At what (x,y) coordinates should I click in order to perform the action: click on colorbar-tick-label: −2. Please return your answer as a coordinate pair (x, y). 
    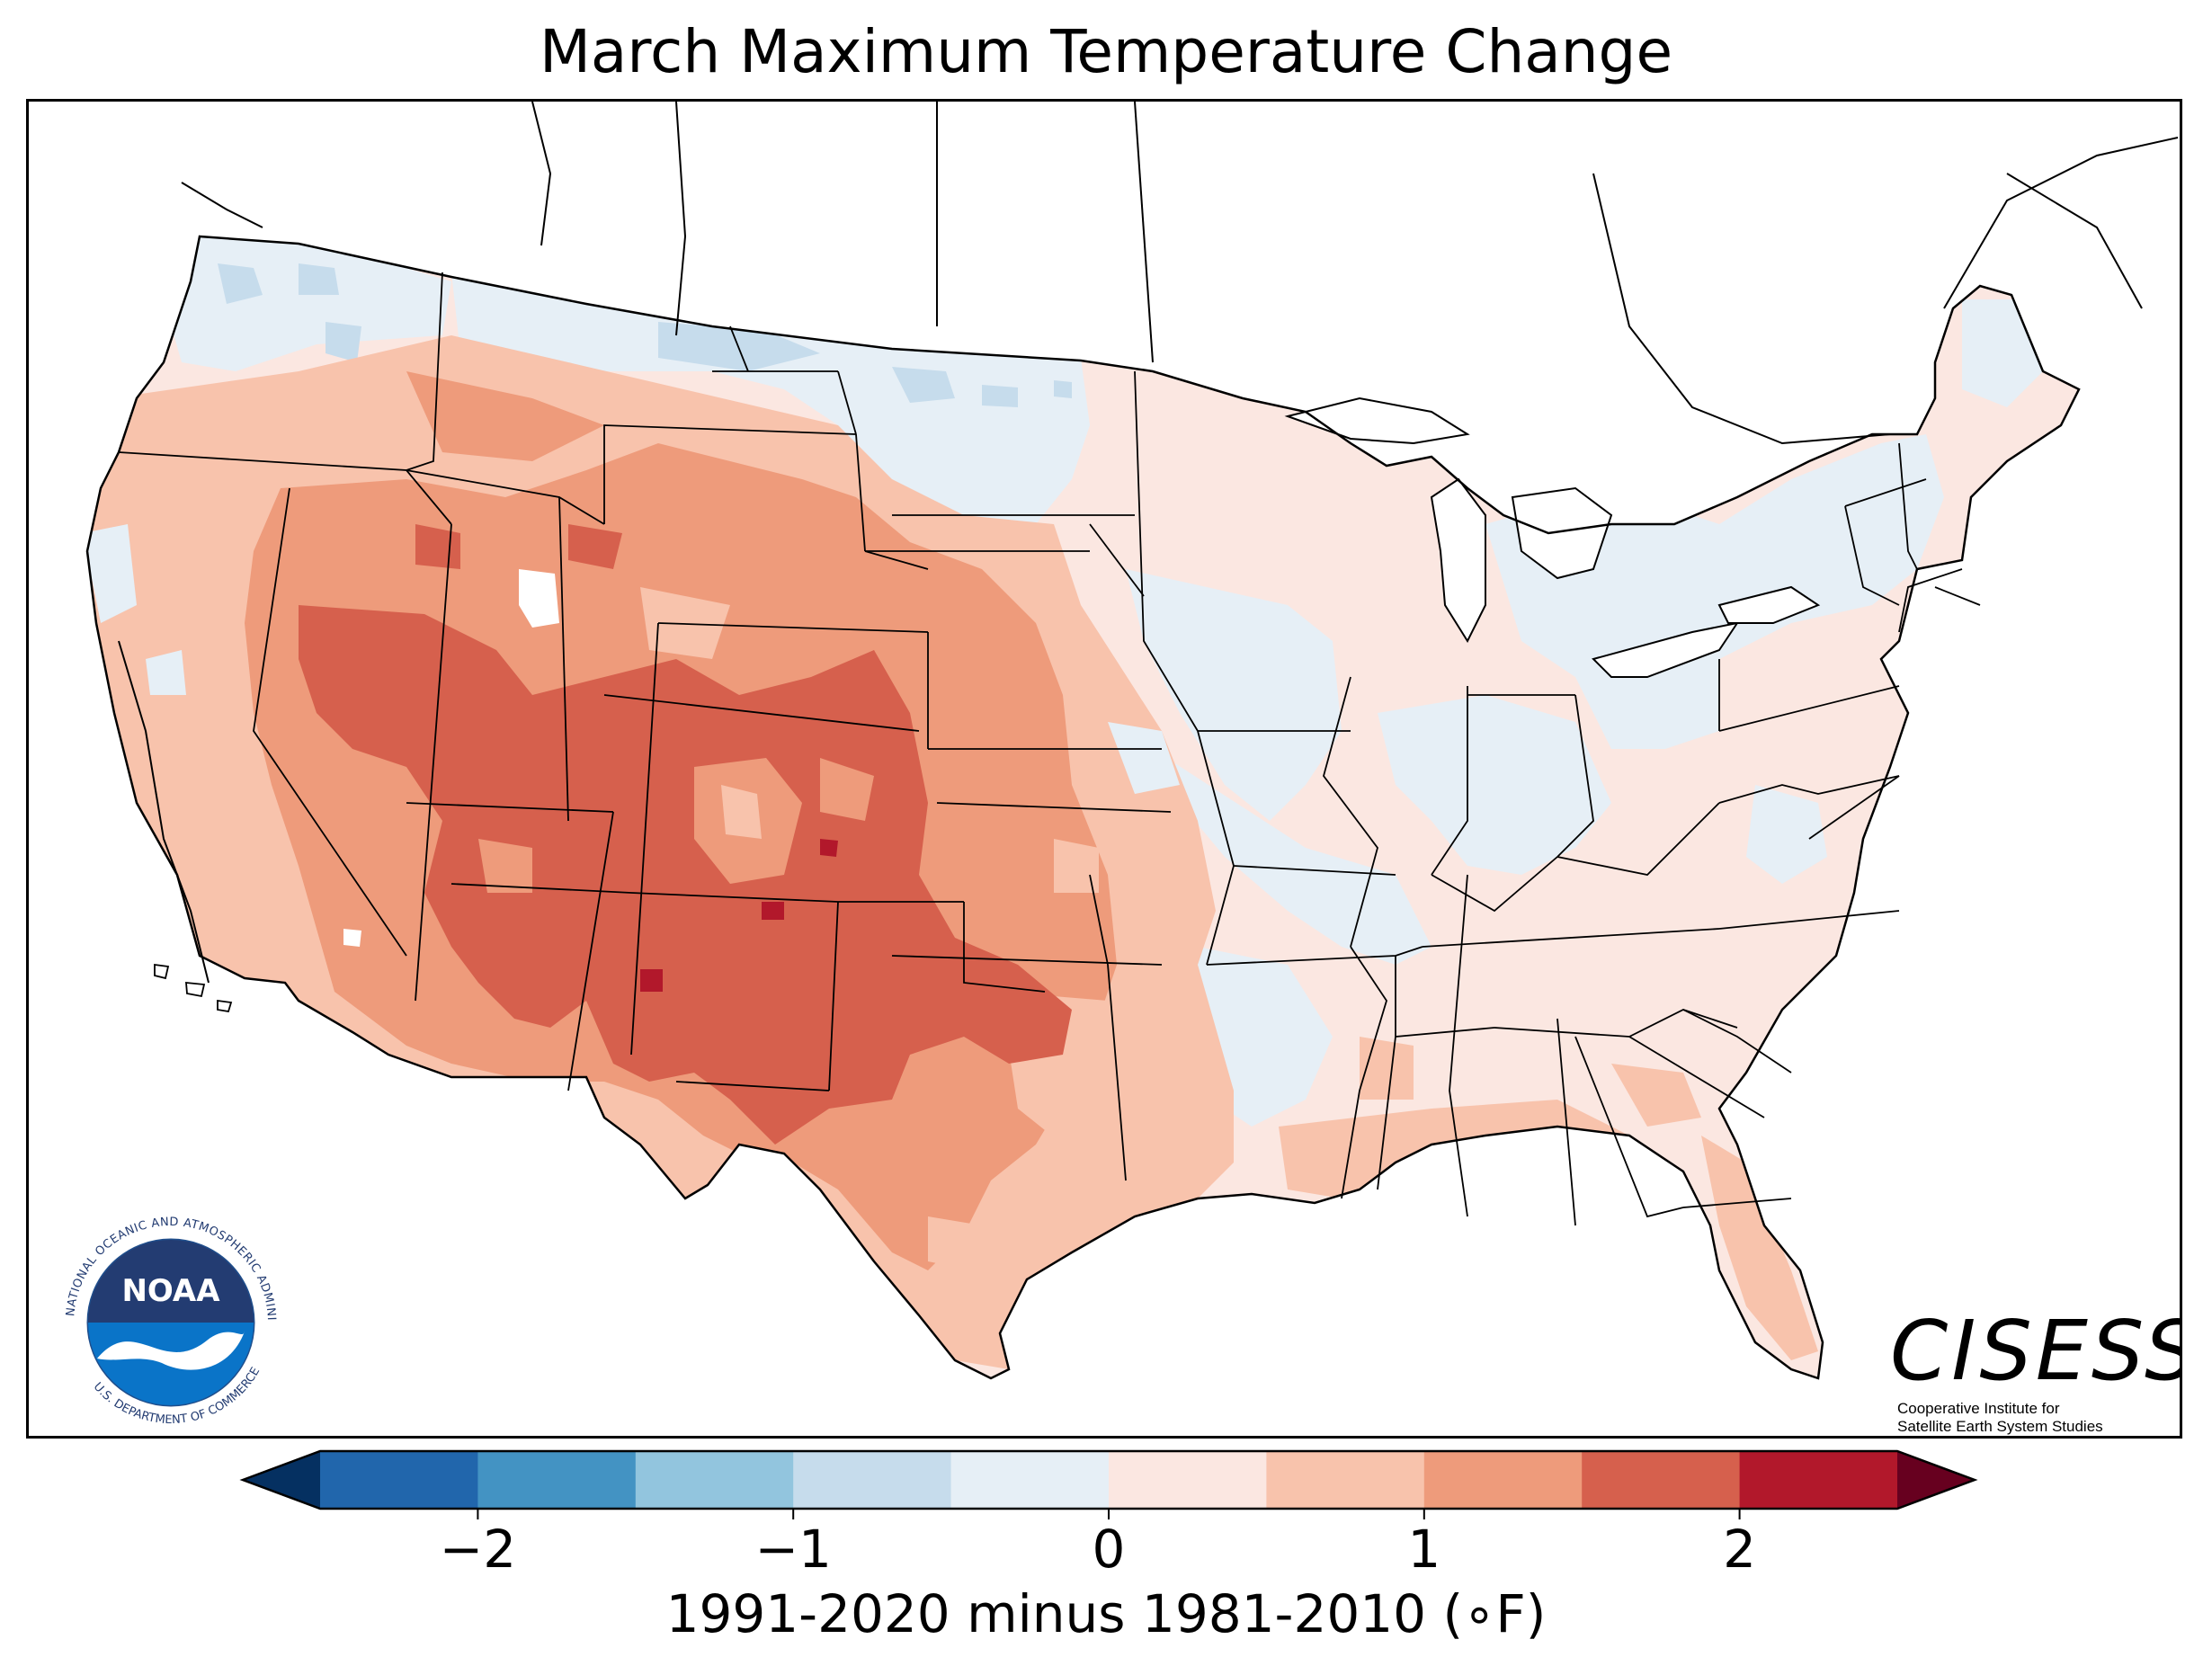
    Looking at the image, I should click on (478, 1550).